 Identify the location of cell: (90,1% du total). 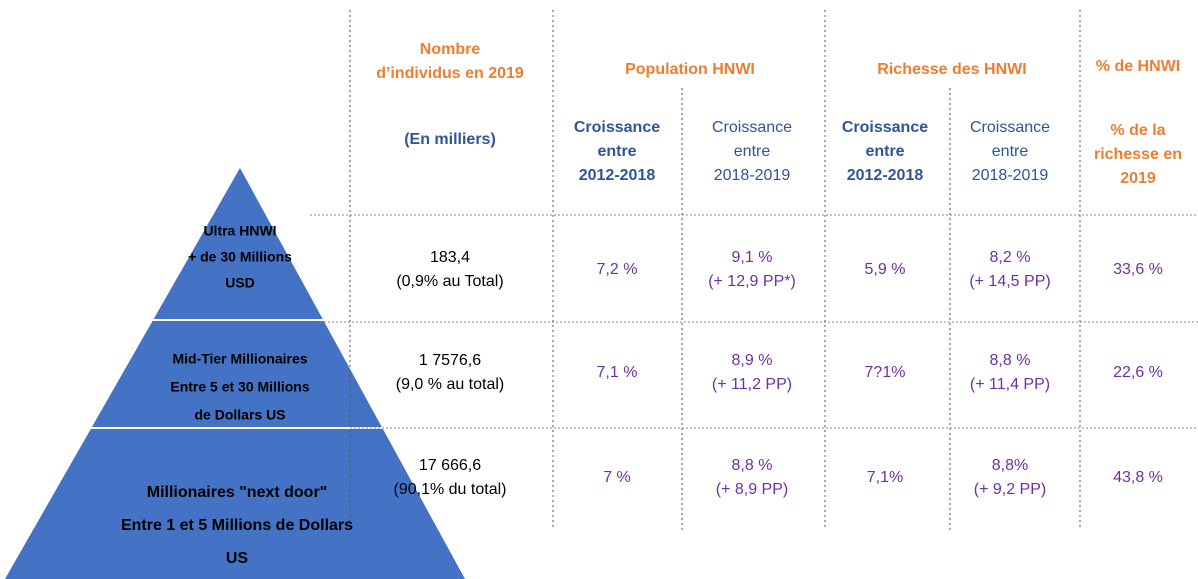
(450, 489).